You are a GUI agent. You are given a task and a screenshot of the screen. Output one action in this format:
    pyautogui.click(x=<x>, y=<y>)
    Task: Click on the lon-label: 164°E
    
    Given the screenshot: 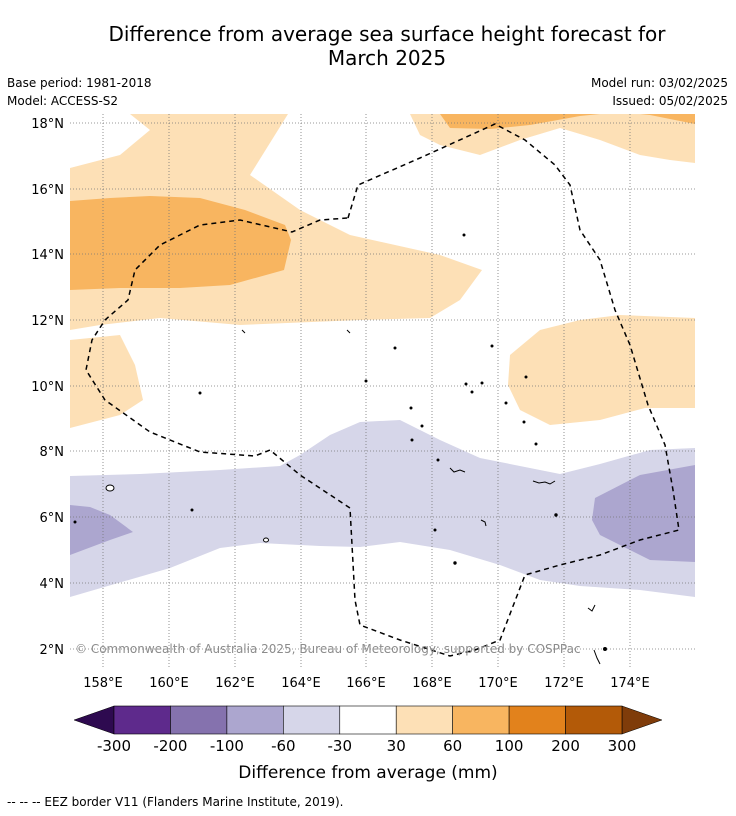 What is the action you would take?
    pyautogui.click(x=301, y=683)
    